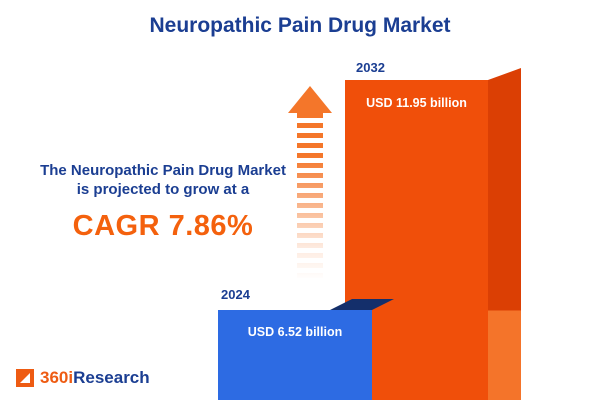 Image resolution: width=600 pixels, height=400 pixels. Describe the element at coordinates (111, 377) in the screenshot. I see `logo-text-suffix: Research` at that location.